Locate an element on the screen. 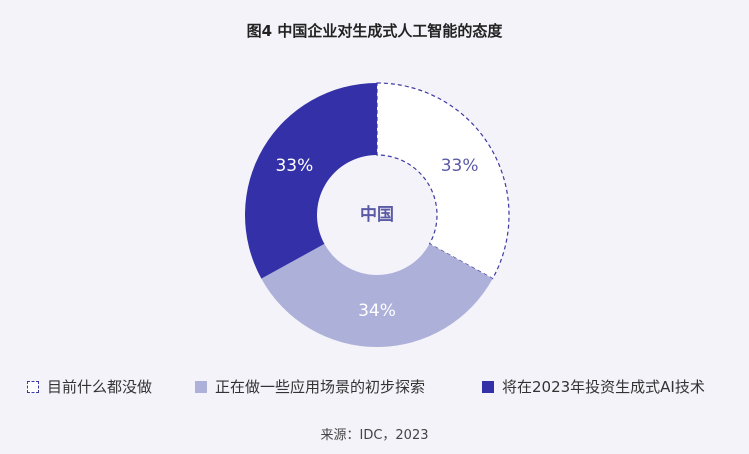 This screenshot has height=454, width=749. slice-label-no-action: 33% is located at coordinates (460, 166).